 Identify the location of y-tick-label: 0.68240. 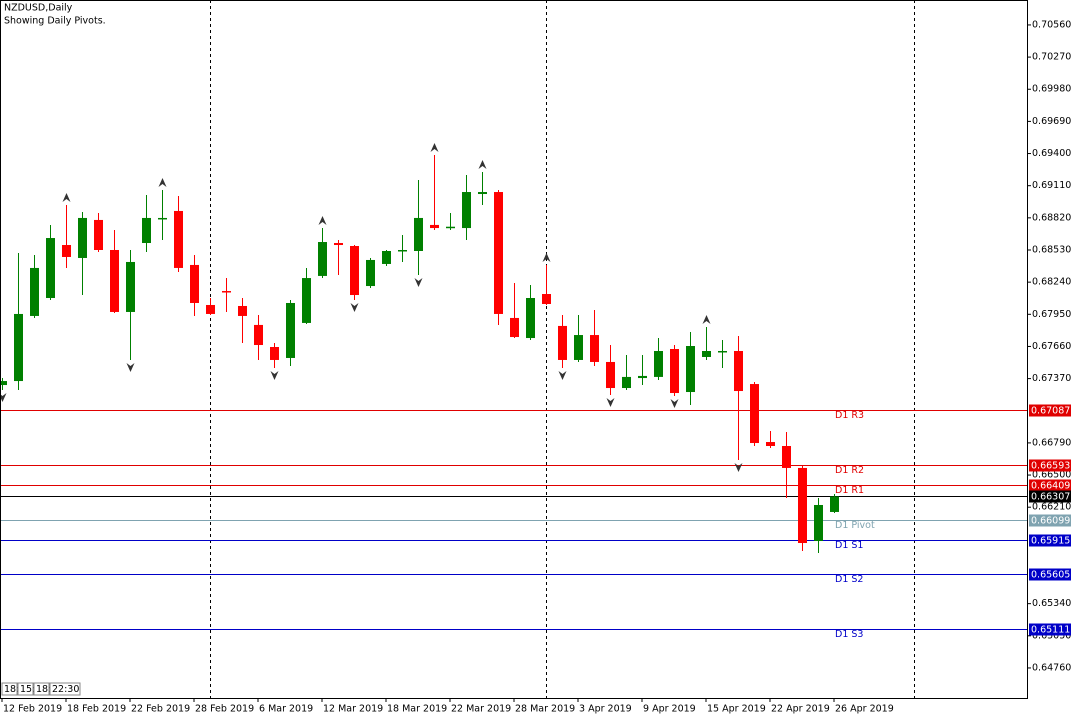
(1051, 282).